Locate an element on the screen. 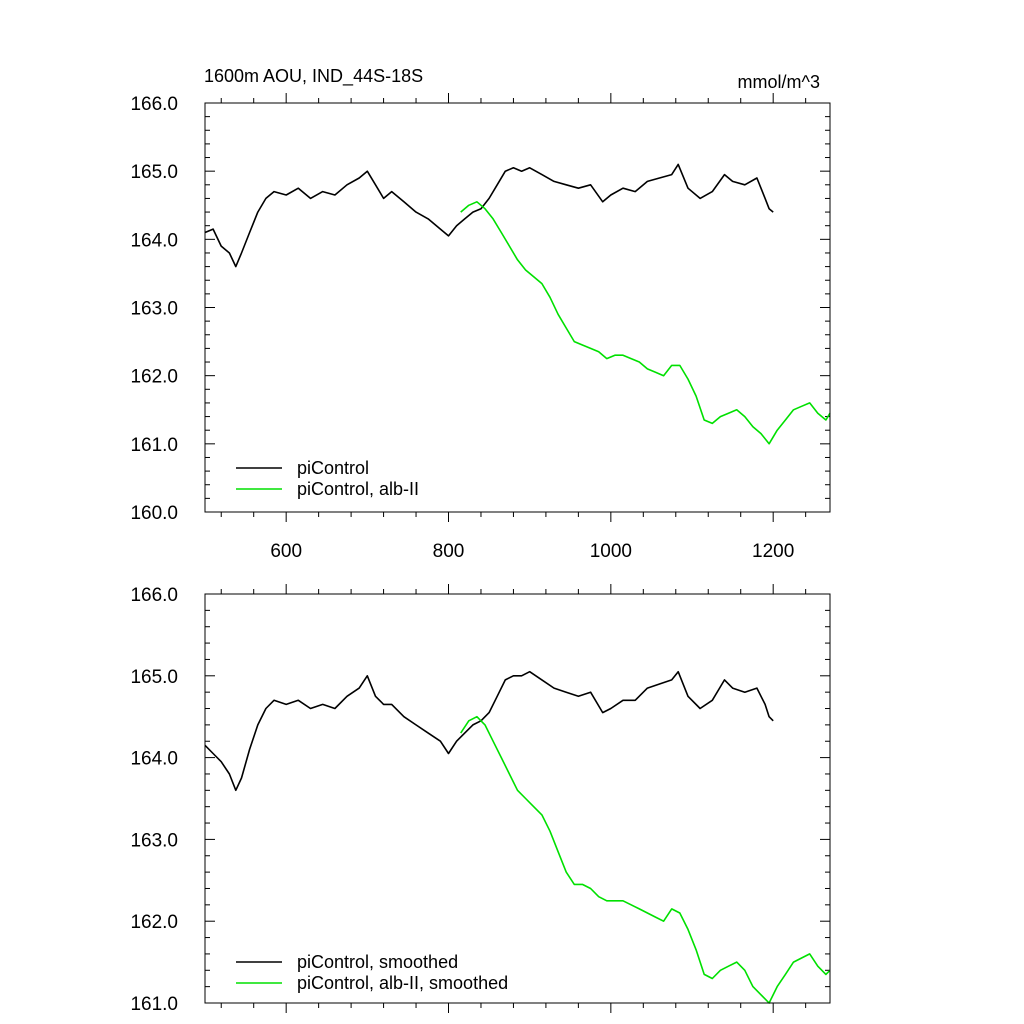  legend-label: piControl is located at coordinates (333, 468).